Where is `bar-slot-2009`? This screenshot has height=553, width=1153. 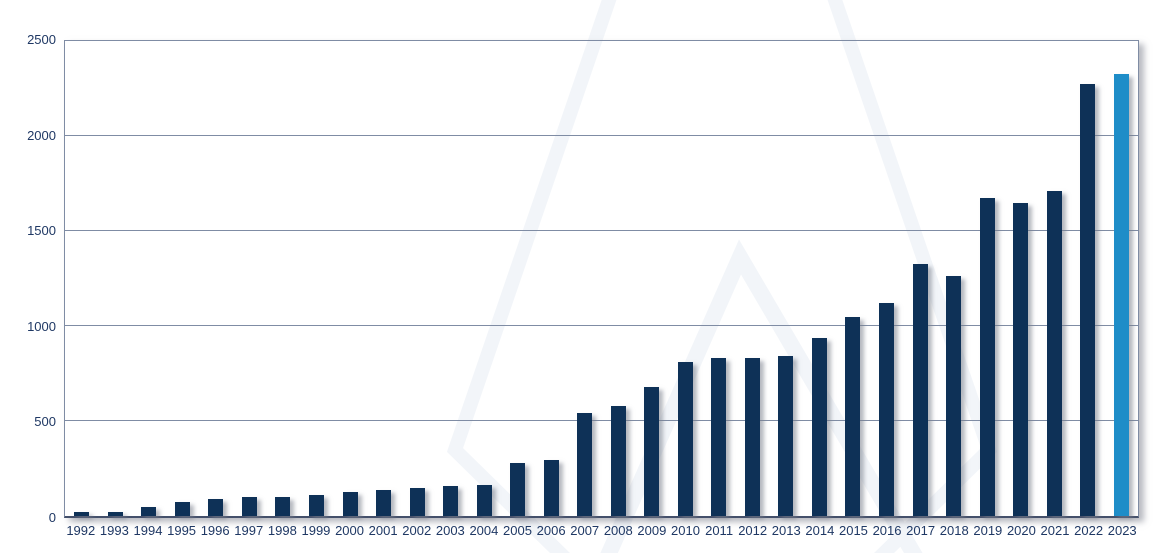 bar-slot-2009 is located at coordinates (652, 278).